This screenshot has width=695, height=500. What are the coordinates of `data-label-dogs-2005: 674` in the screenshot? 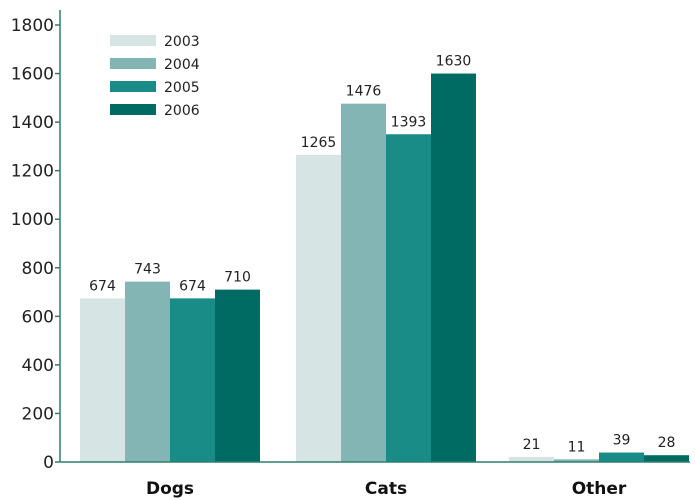 It's located at (192, 286).